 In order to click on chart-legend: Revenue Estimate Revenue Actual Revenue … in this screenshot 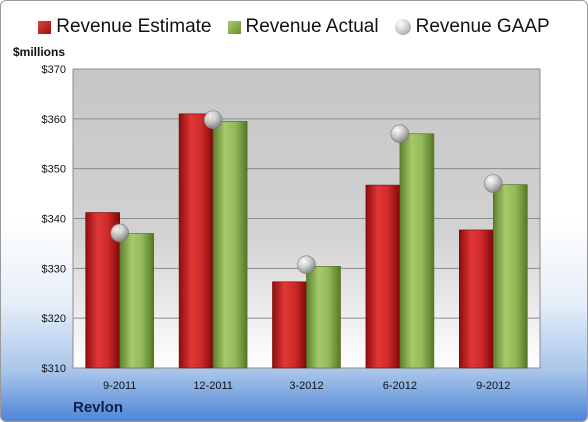, I will do `click(294, 27)`.